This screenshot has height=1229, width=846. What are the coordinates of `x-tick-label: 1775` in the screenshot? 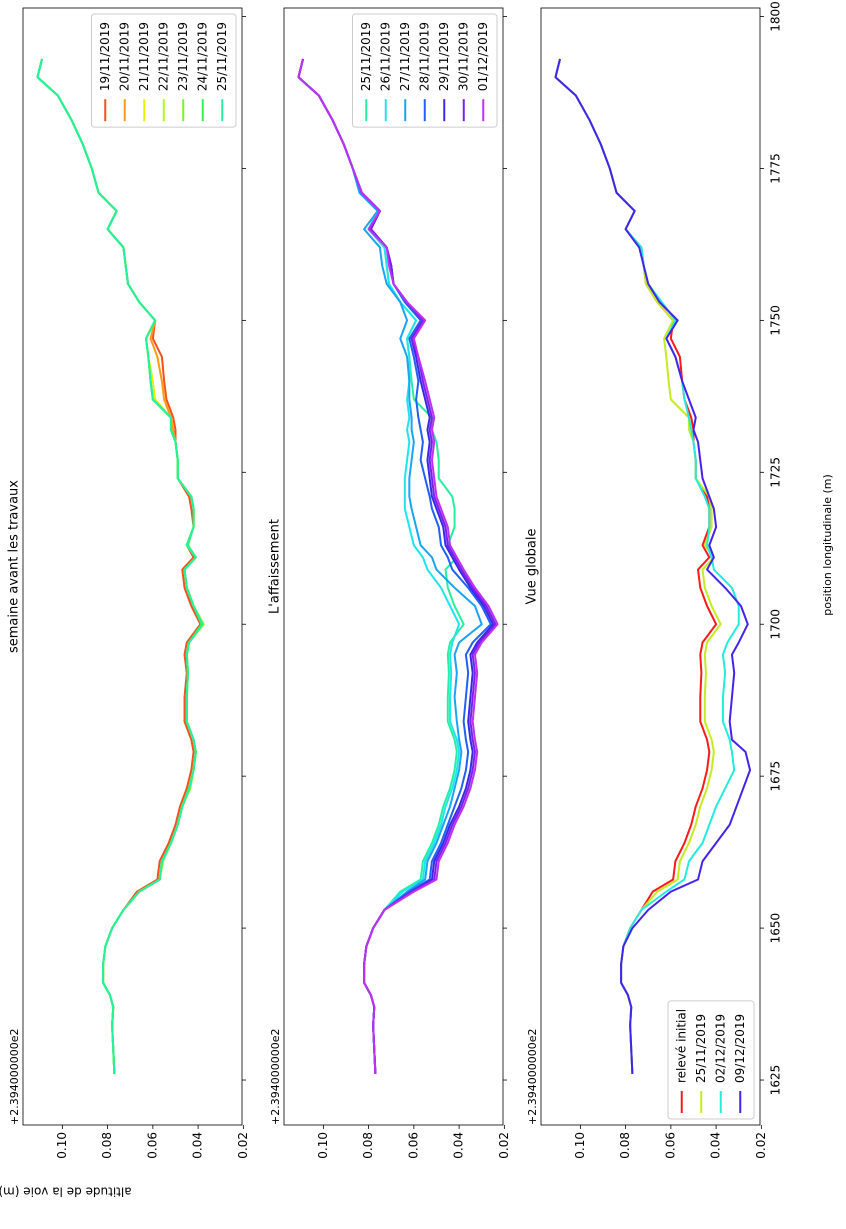 It's located at (776, 168).